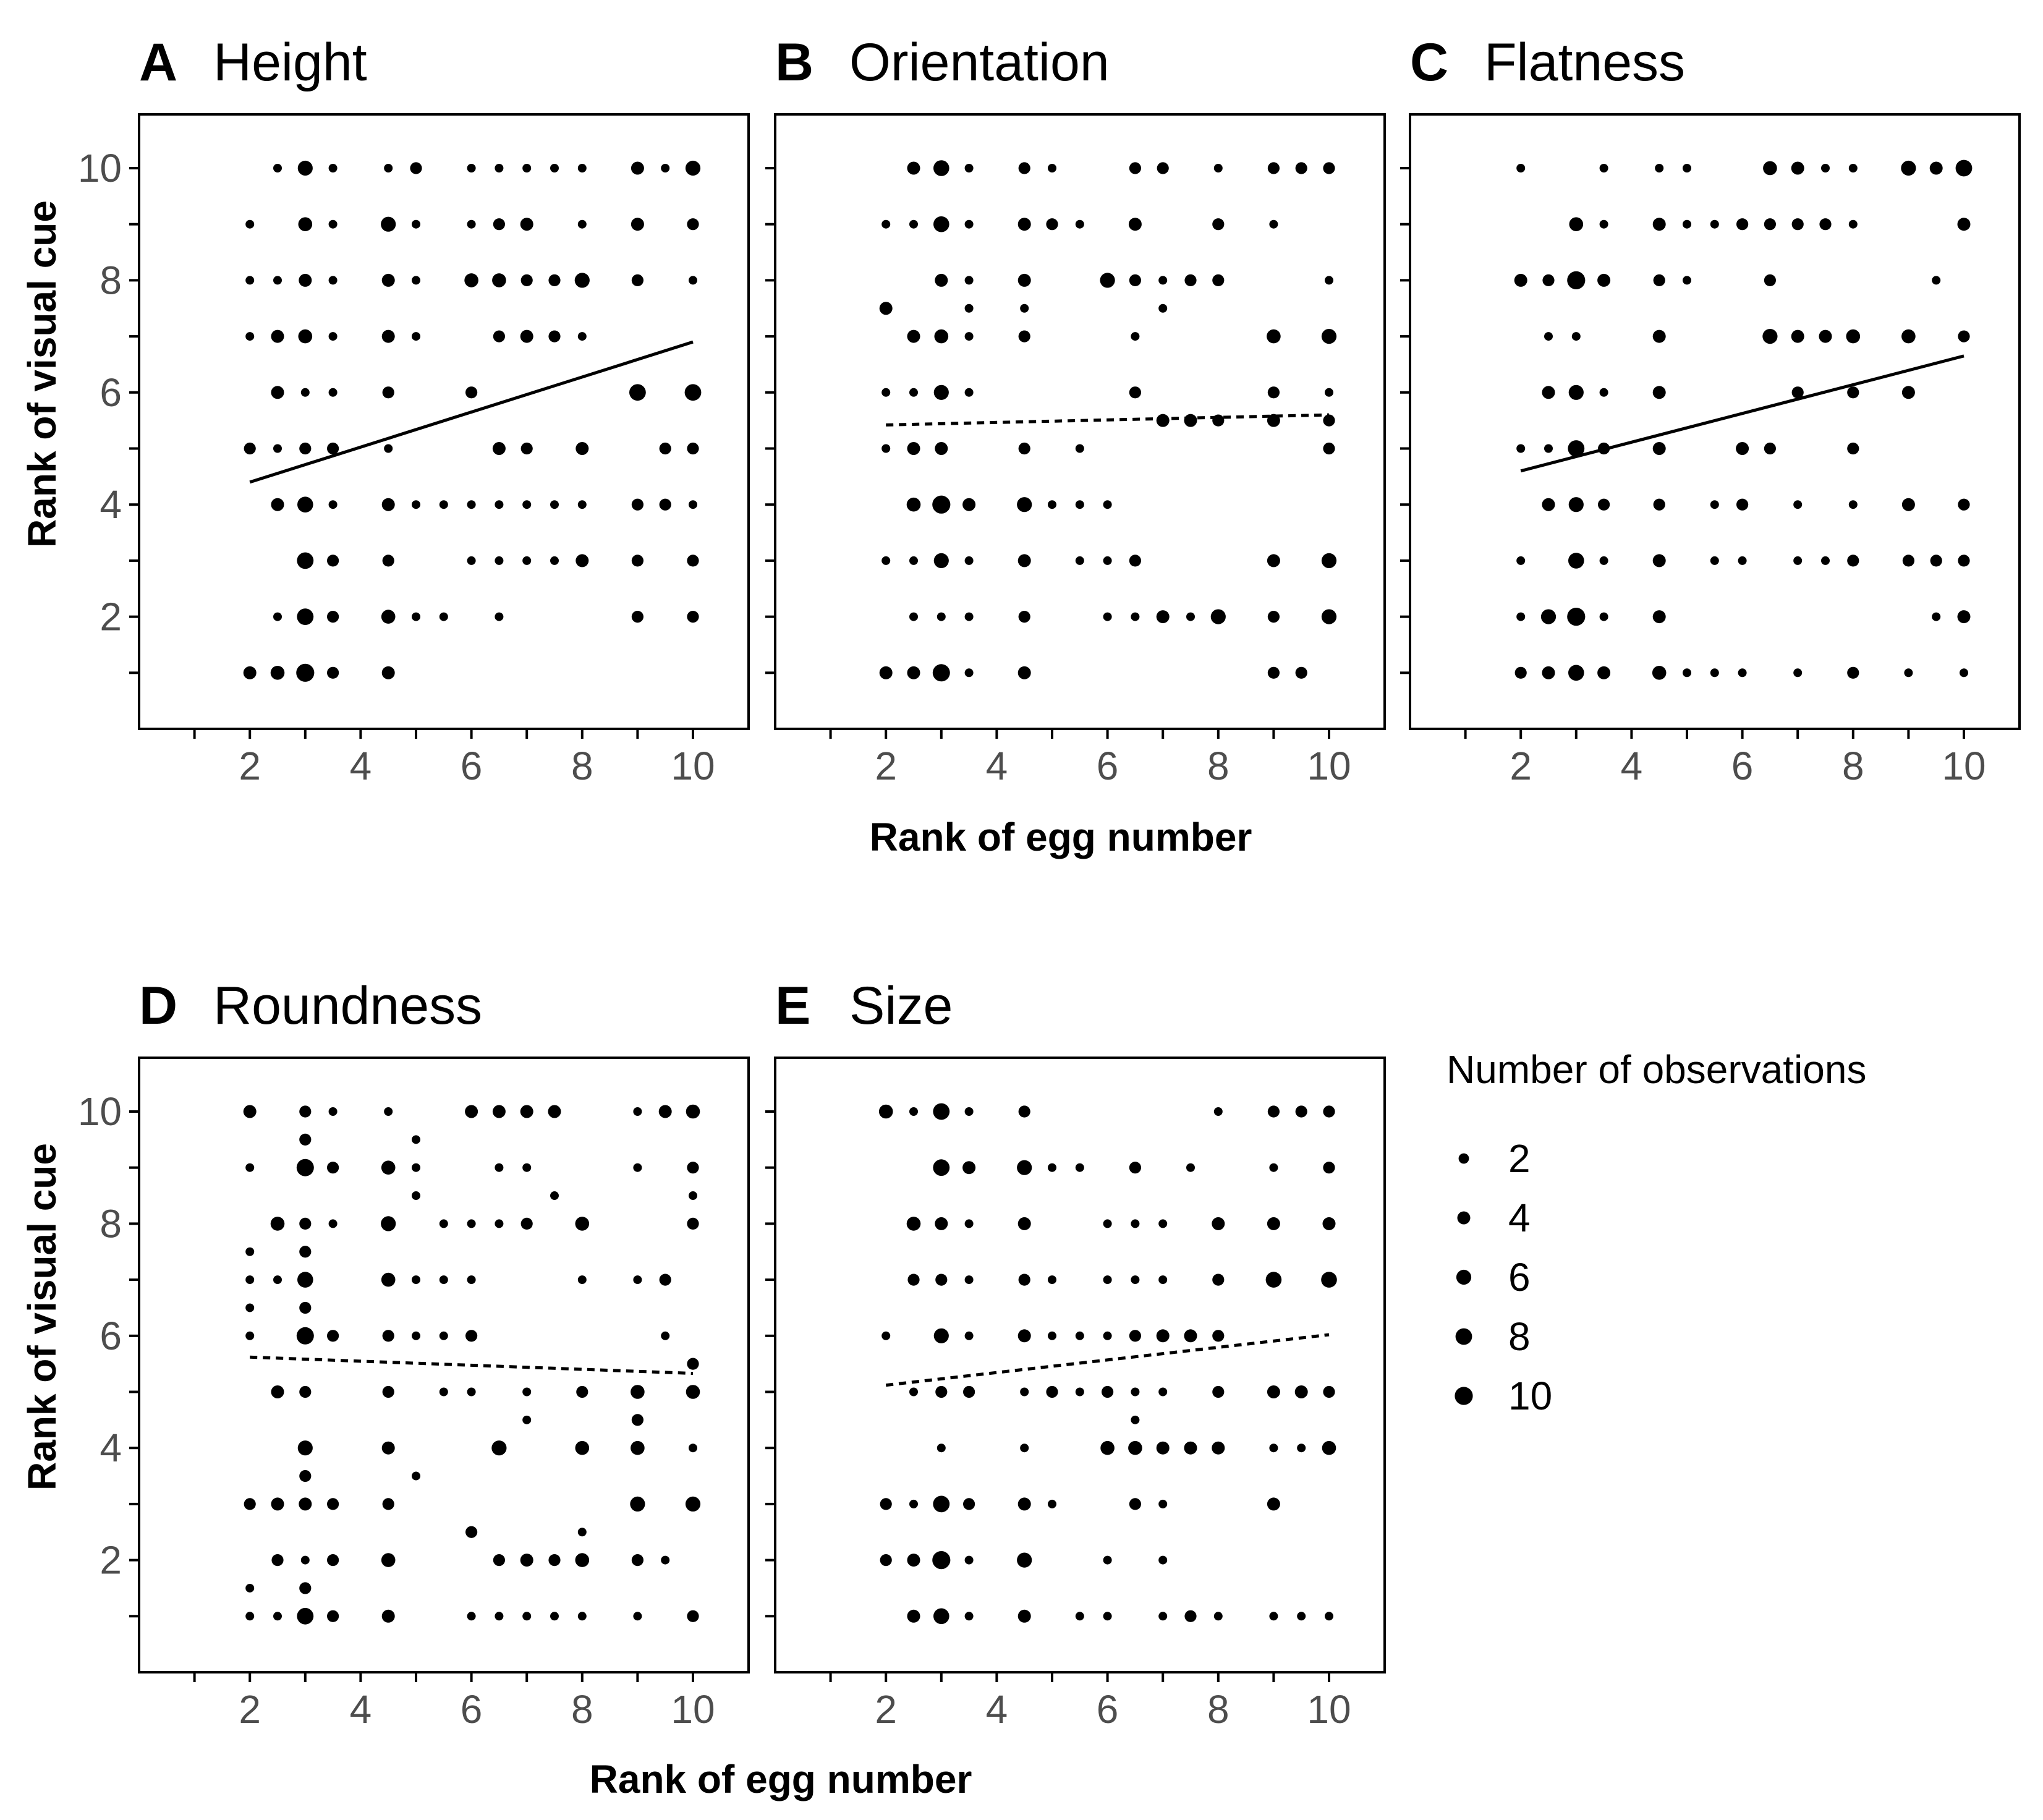 This screenshot has width=2043, height=1820. What do you see at coordinates (414, 1354) in the screenshot?
I see `panel-d: D Roundness 2 4 6 8 10 2 4 6 8 10` at bounding box center [414, 1354].